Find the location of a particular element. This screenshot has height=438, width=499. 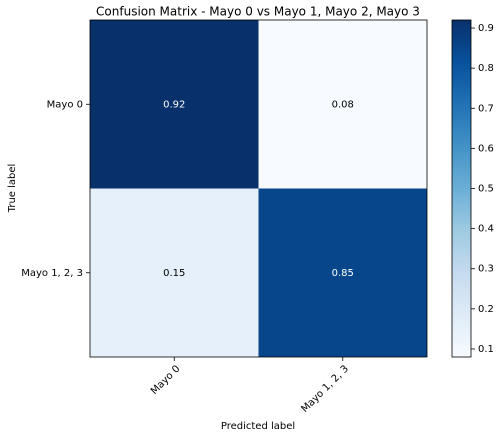

cell-label: 0.92 is located at coordinates (174, 104).